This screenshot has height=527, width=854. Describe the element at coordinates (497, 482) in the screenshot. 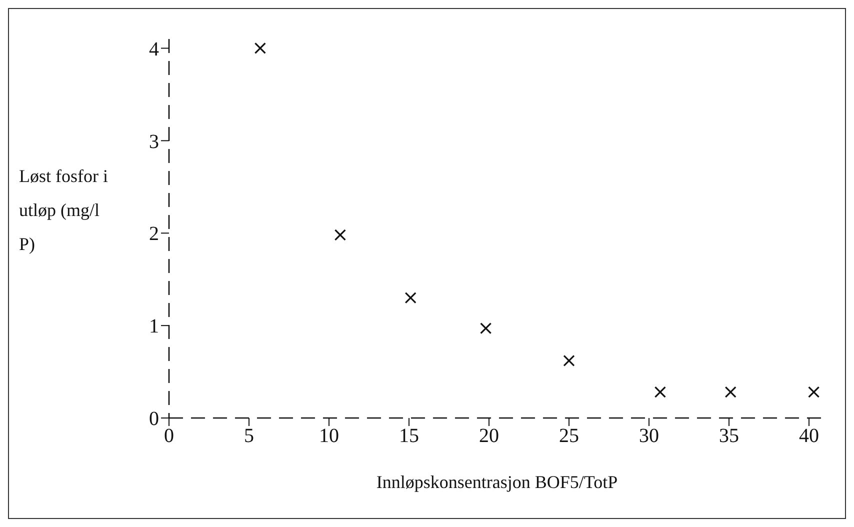

I see `x-axis-title: Innløpskonsentrasjon BOF5/TotP` at that location.